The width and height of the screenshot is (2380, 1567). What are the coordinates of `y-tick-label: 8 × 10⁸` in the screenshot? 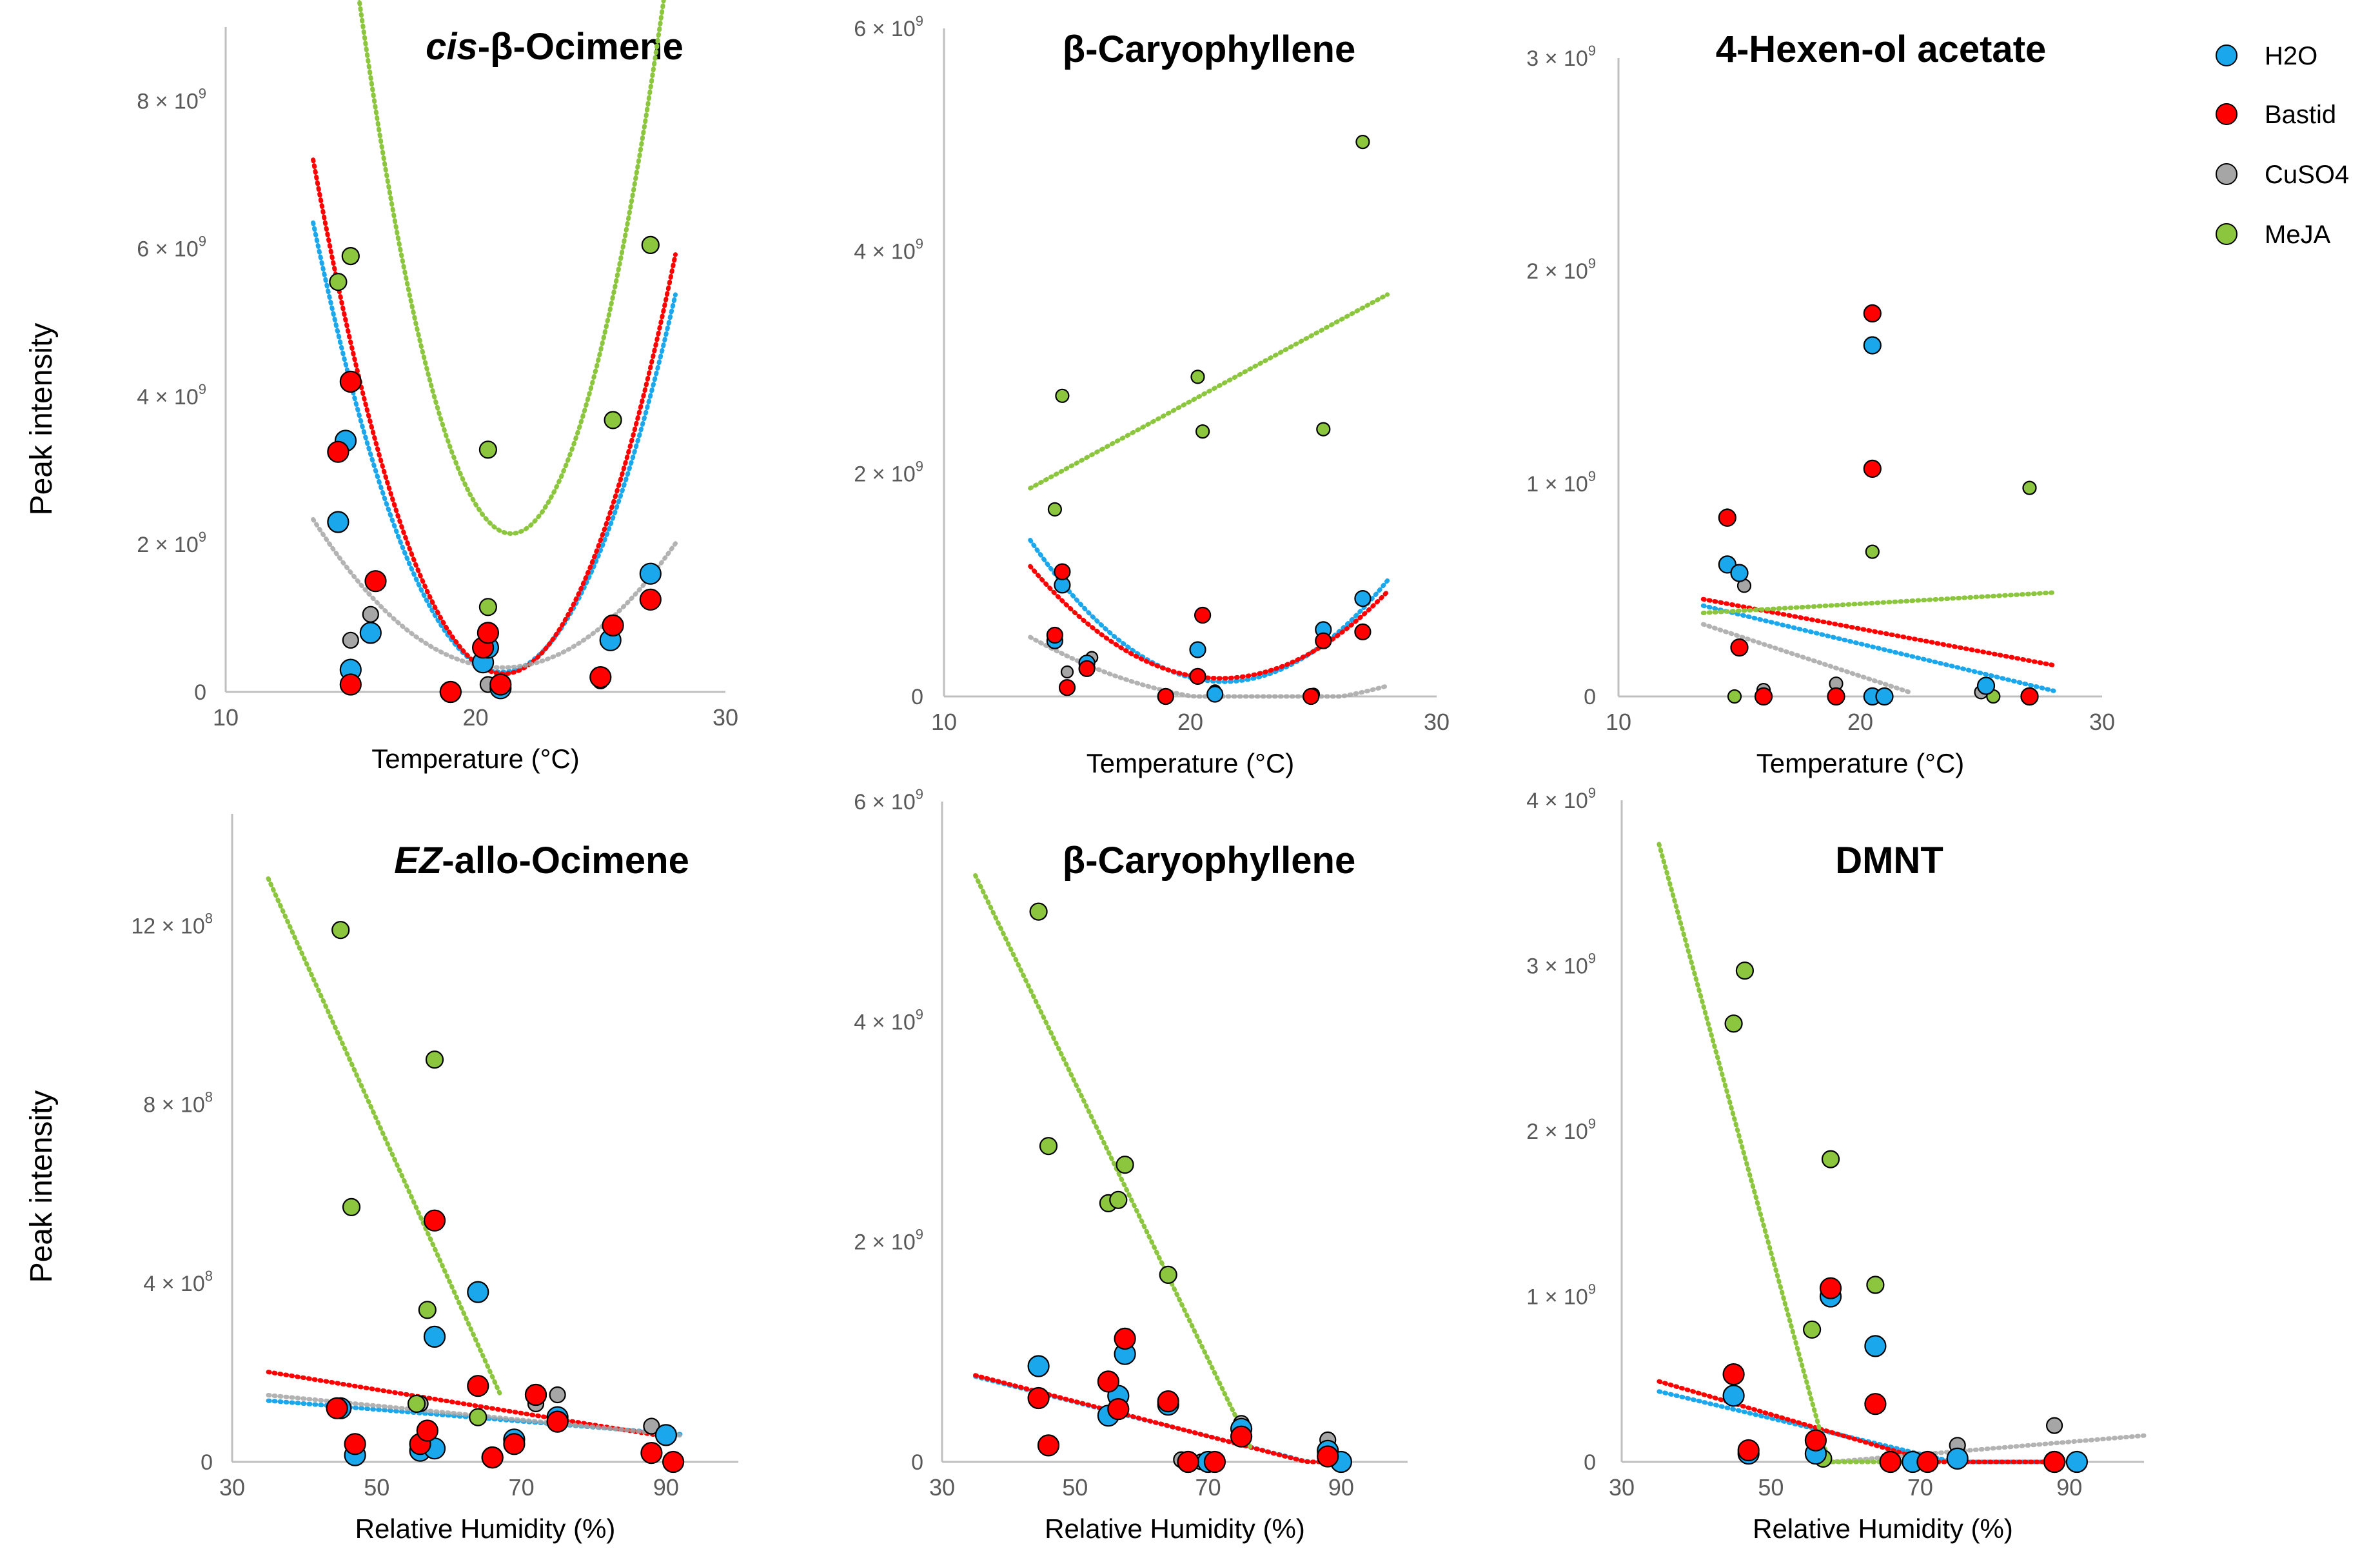 It's located at (178, 1103).